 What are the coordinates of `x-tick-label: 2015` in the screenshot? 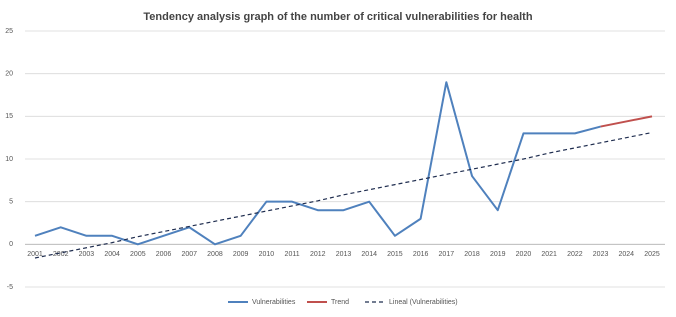 It's located at (395, 254).